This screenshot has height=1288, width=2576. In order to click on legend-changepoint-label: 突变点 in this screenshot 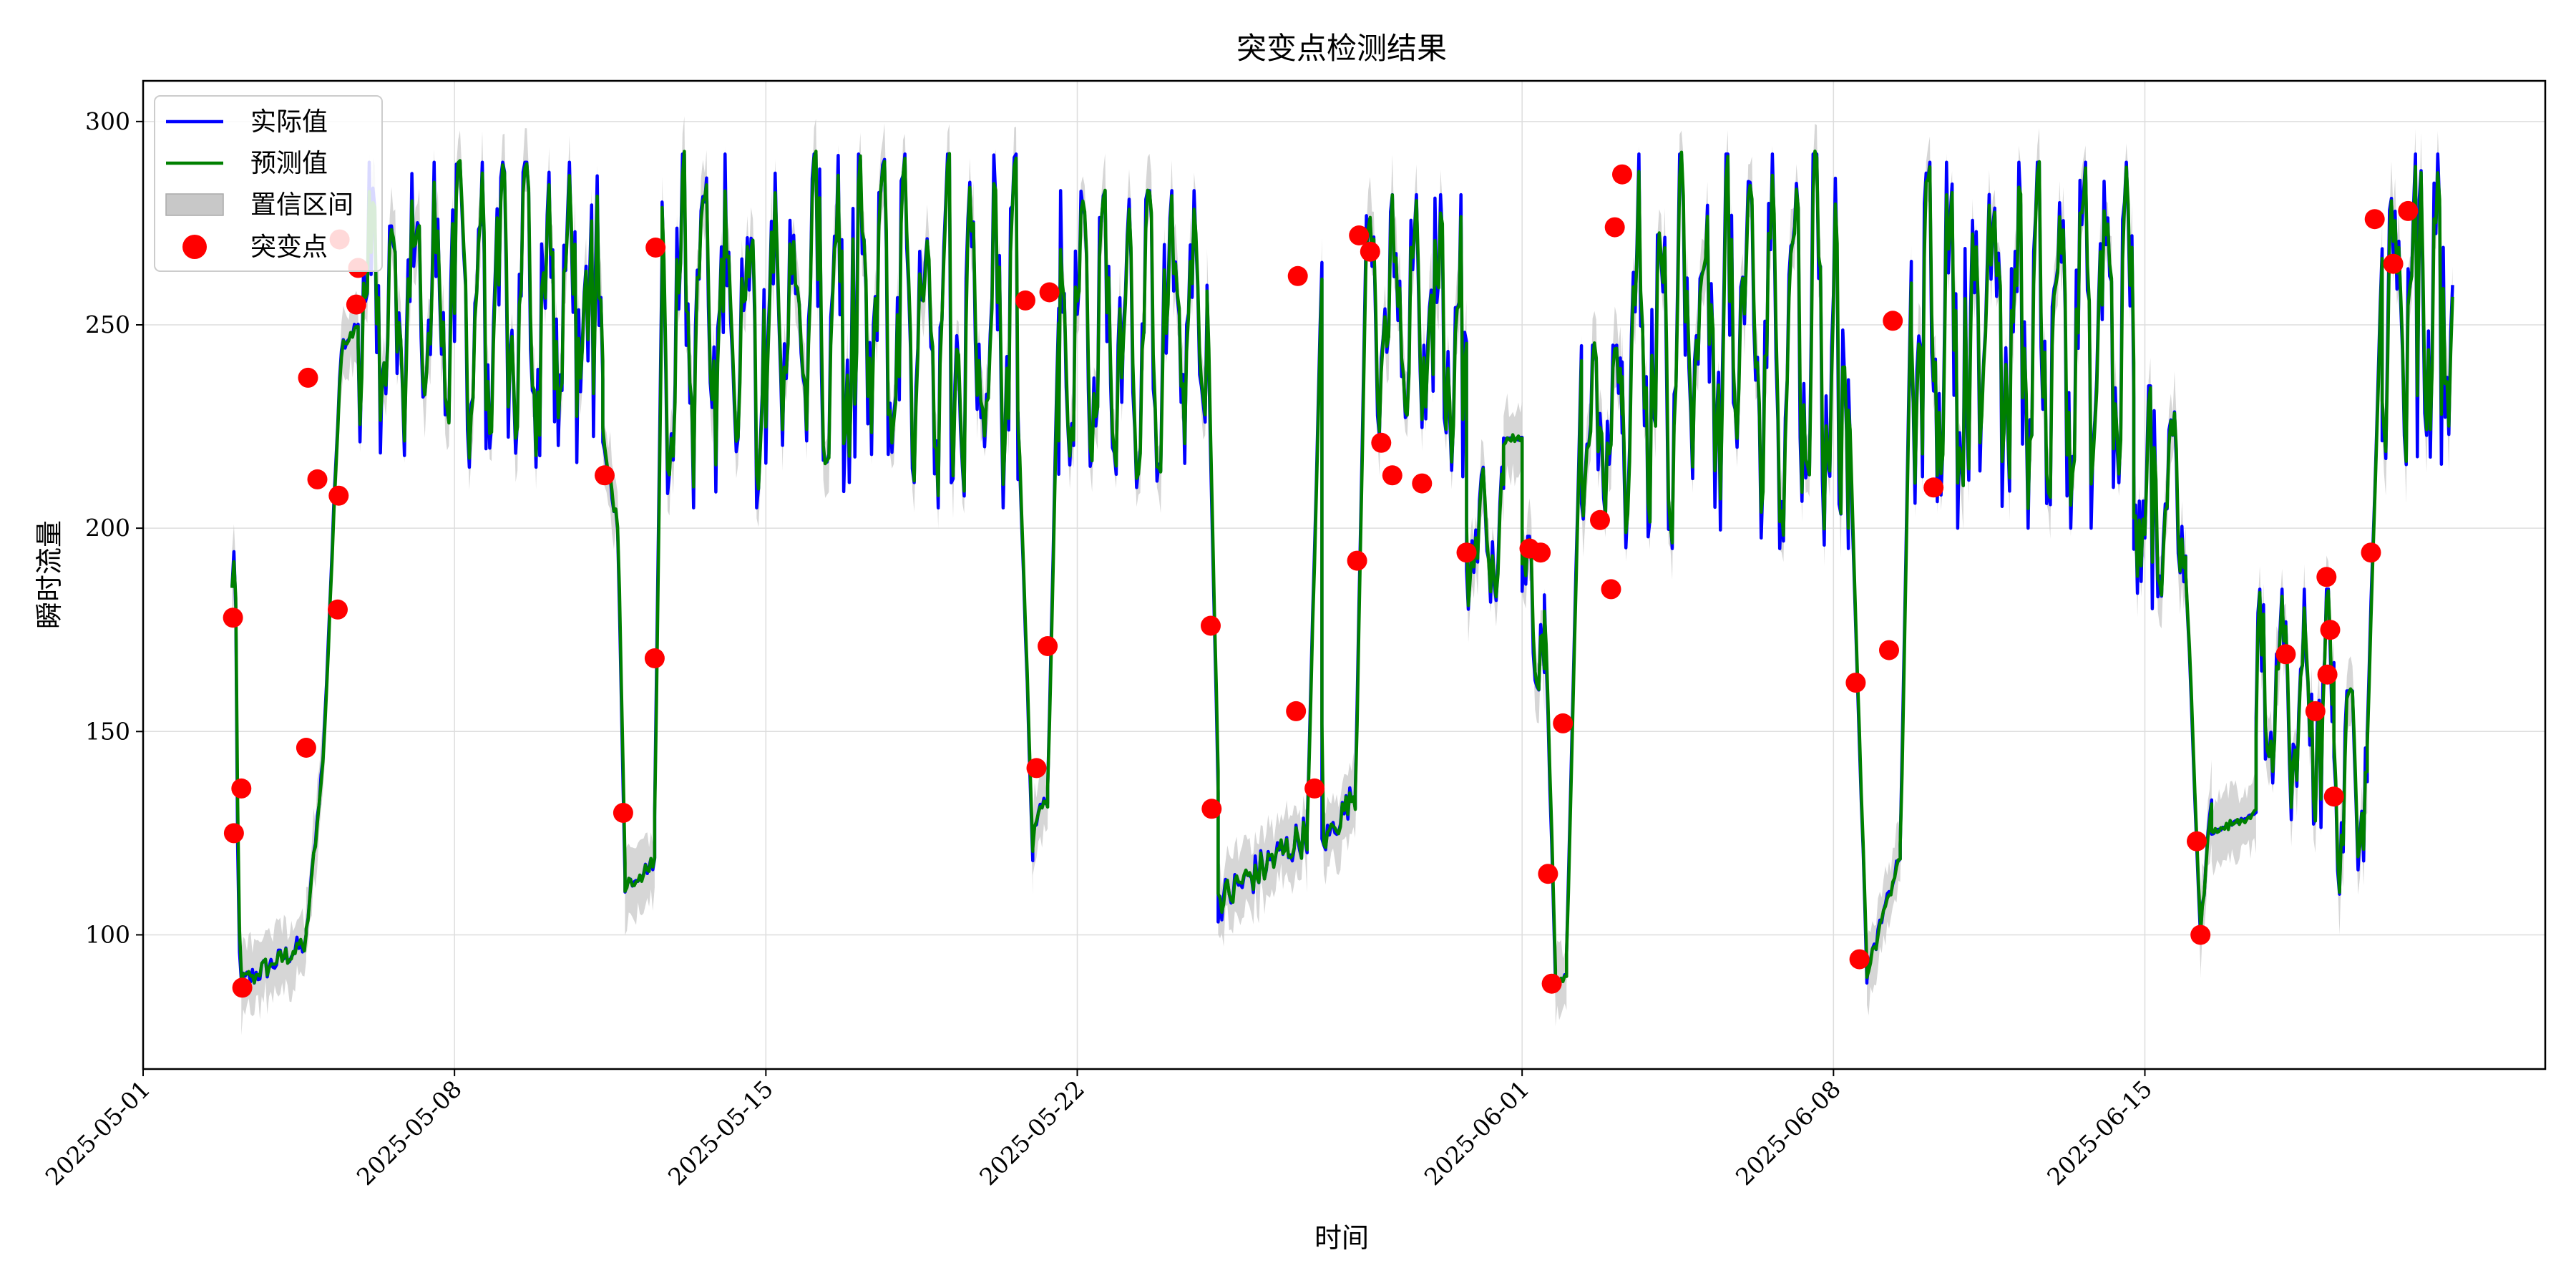, I will do `click(289, 247)`.